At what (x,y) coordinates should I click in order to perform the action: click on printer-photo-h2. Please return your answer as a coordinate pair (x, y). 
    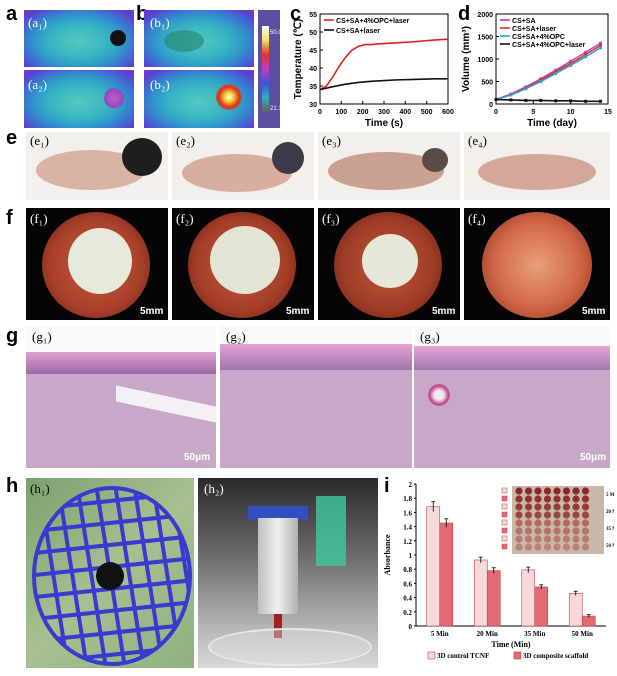
    Looking at the image, I should click on (288, 573).